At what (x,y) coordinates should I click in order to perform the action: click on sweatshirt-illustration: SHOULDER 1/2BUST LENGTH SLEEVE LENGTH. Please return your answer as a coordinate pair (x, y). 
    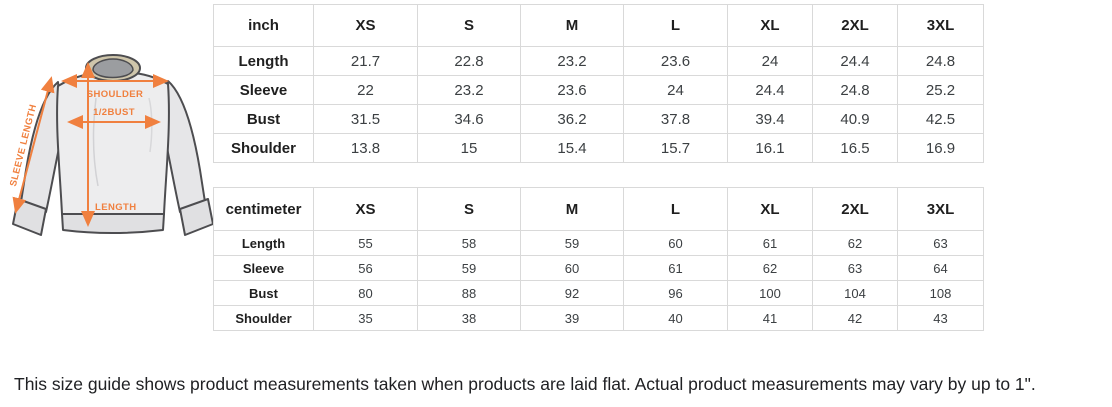
    Looking at the image, I should click on (111, 145).